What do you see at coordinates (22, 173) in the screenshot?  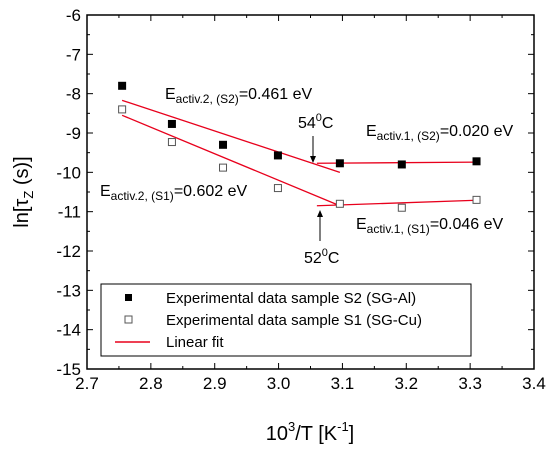 I see `y-axis-title-post: (s)]` at bounding box center [22, 173].